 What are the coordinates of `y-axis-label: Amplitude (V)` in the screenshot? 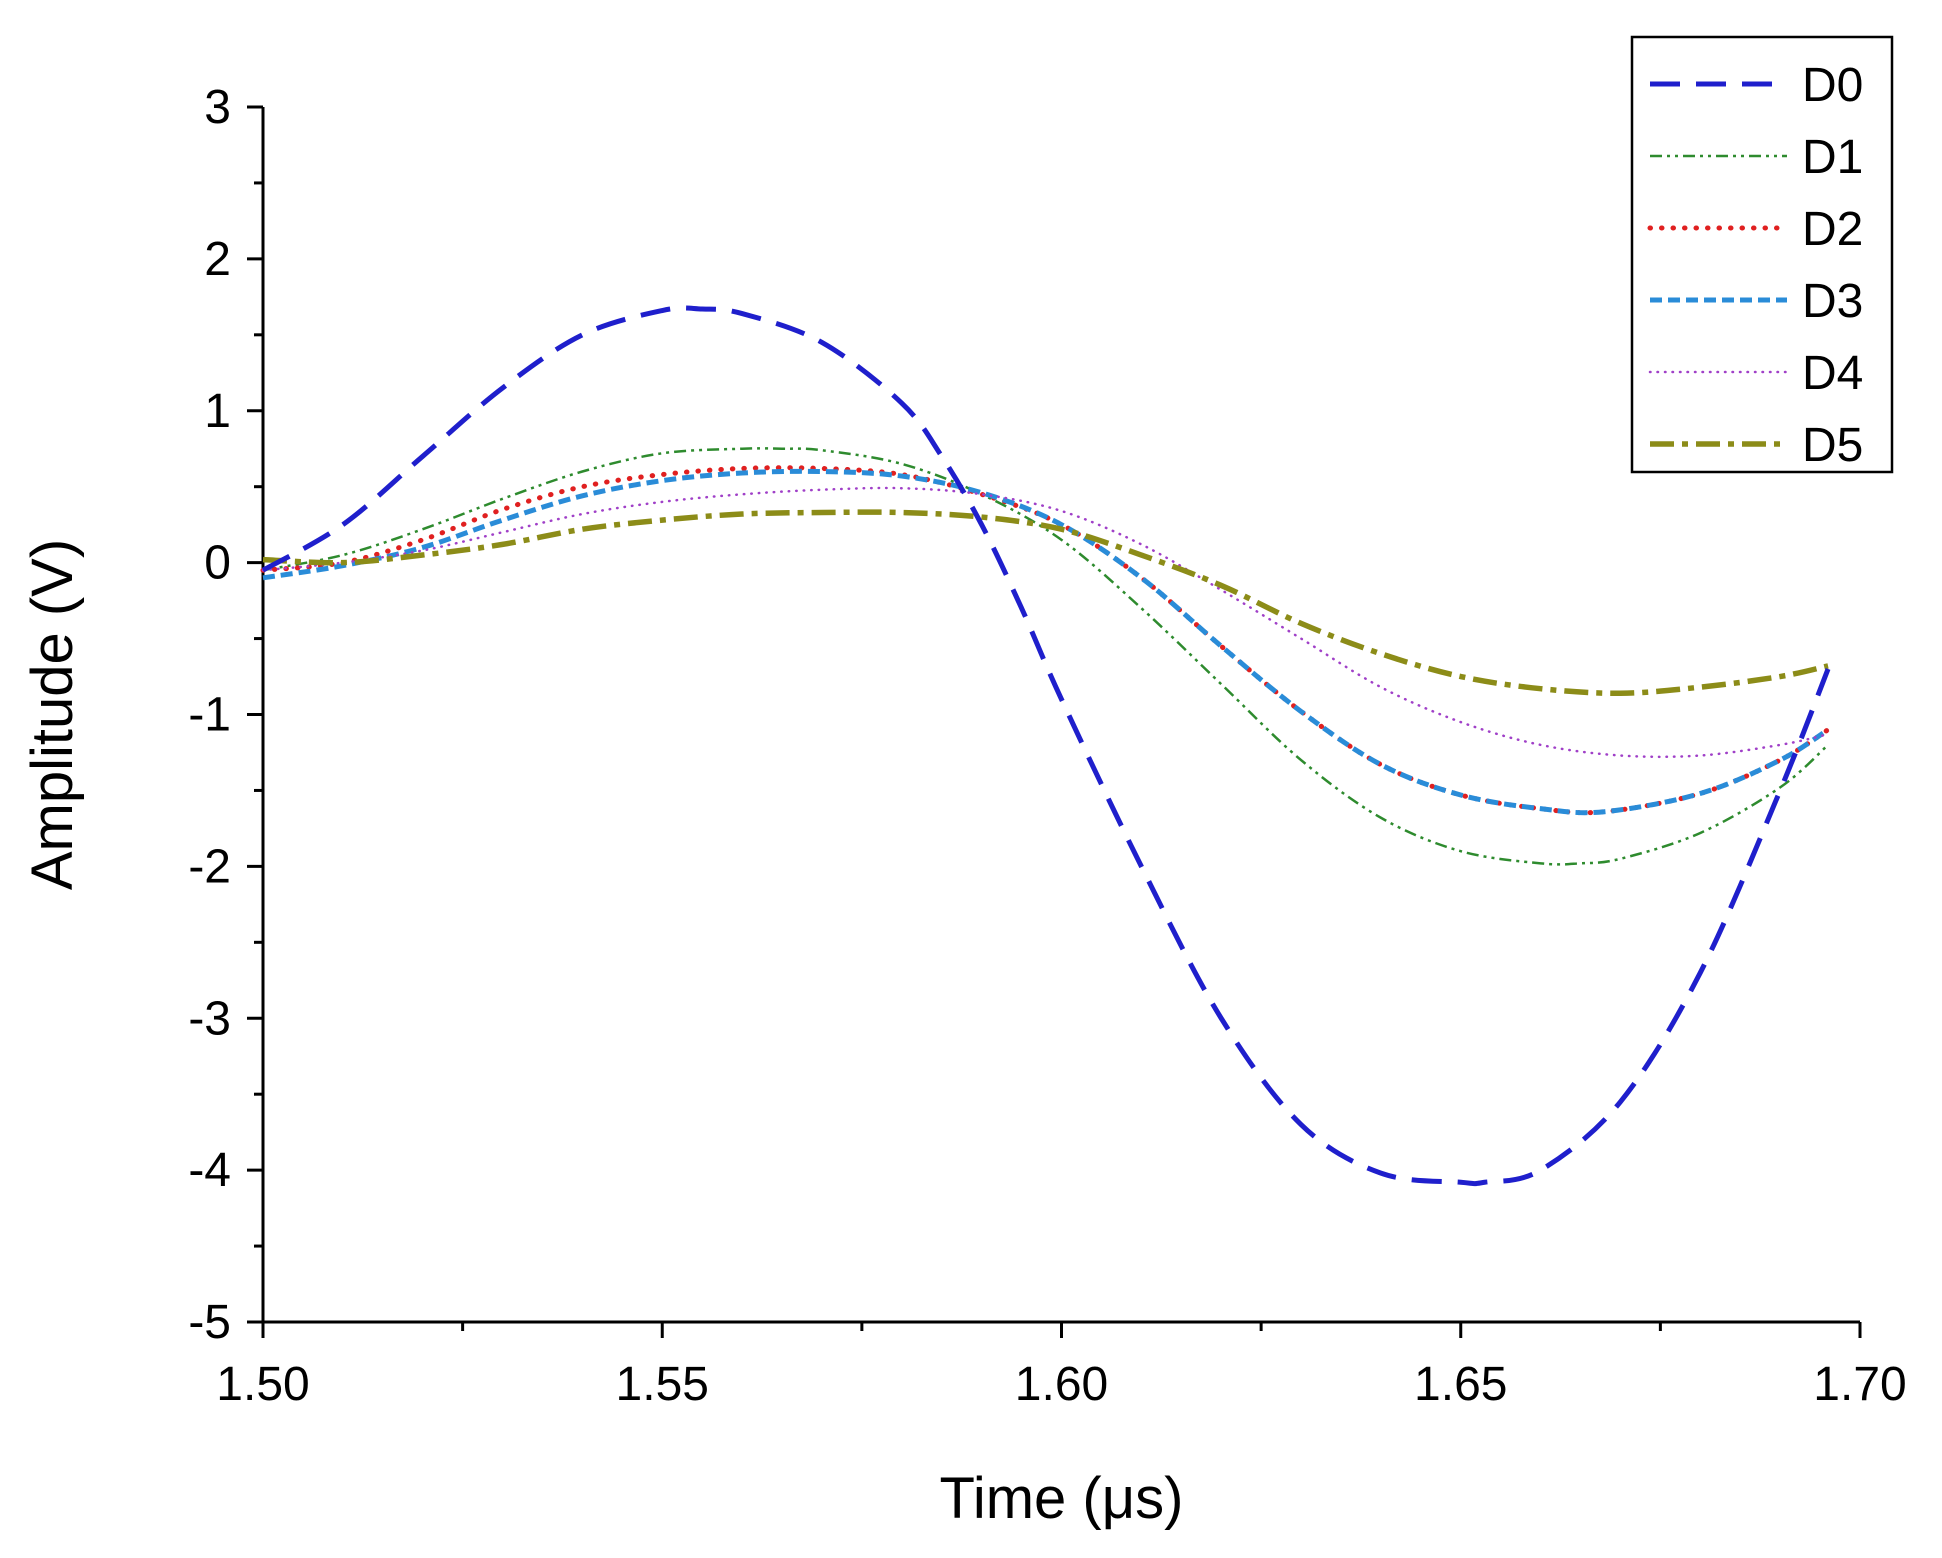 It's located at (52, 714).